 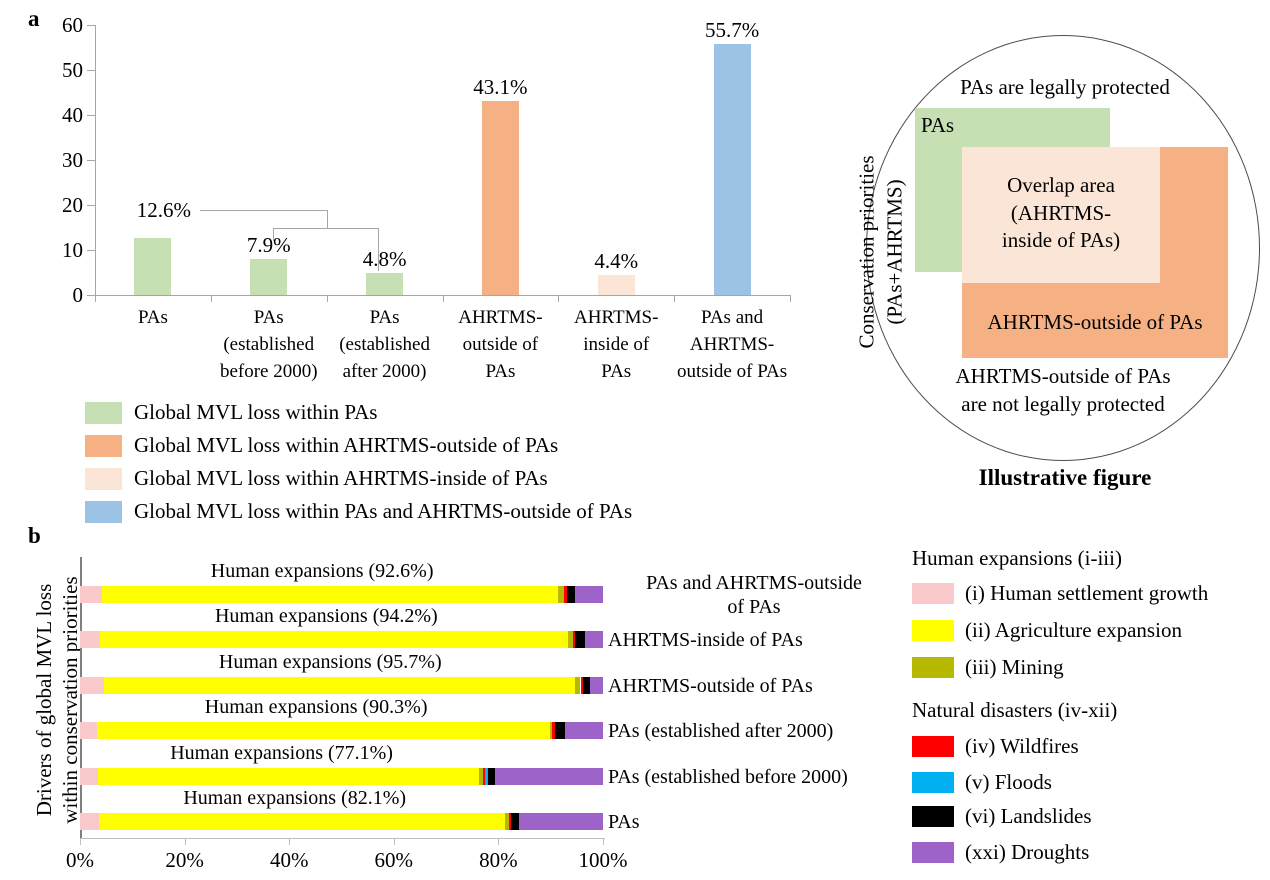 I want to click on row-label: PAs (established after 2000), so click(x=721, y=731).